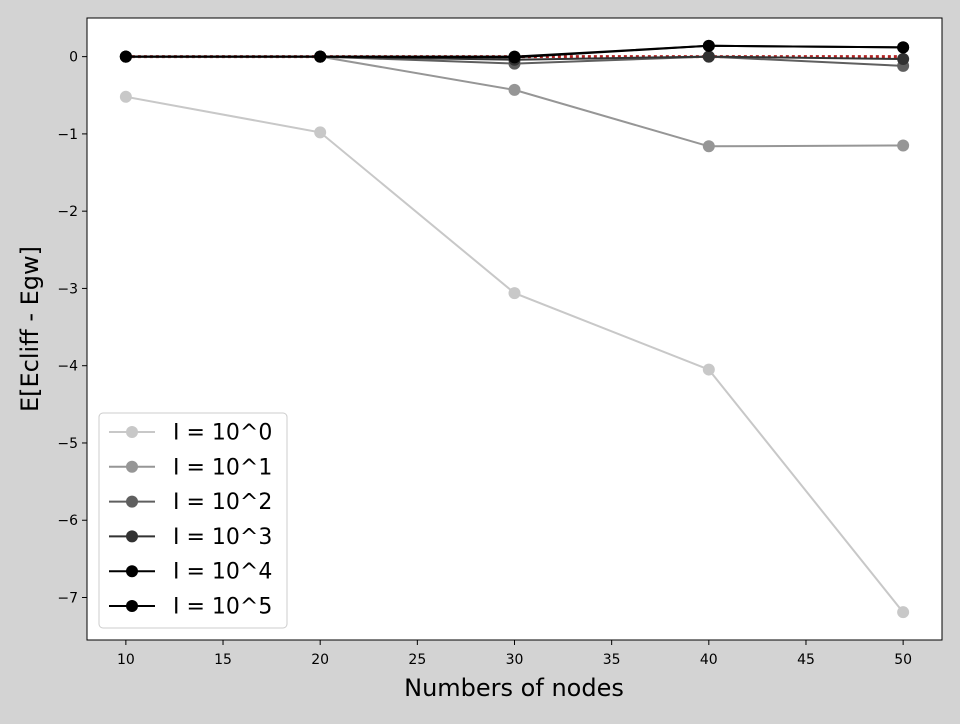 The width and height of the screenshot is (960, 724). What do you see at coordinates (72, 328) in the screenshot?
I see `y-axis: 0 −1 −2 −3 −4 −5 −6 −7` at bounding box center [72, 328].